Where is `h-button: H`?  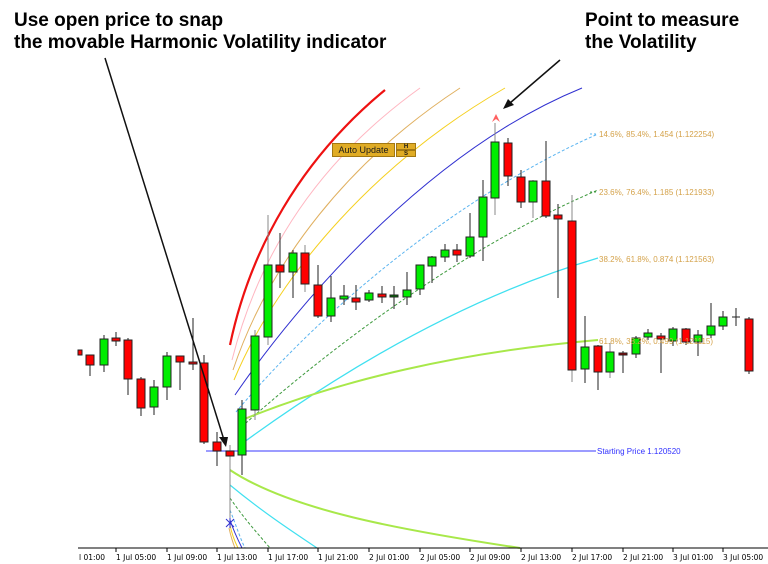 h-button: H is located at coordinates (406, 146).